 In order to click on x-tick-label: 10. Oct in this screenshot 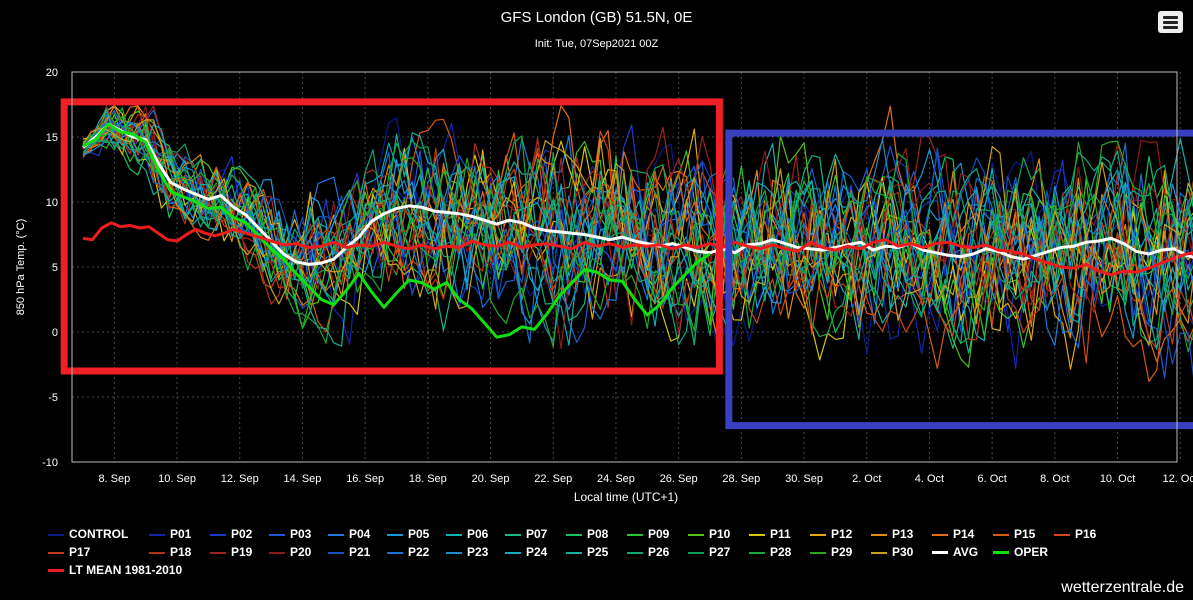, I will do `click(1117, 479)`.